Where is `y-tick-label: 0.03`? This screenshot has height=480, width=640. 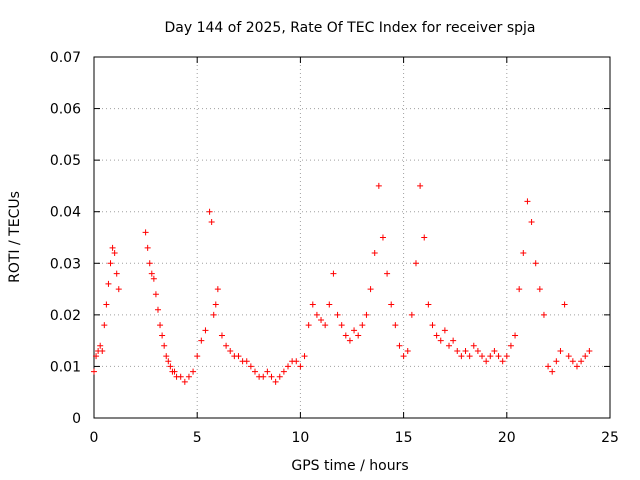
y-tick-label: 0.03 is located at coordinates (65, 264).